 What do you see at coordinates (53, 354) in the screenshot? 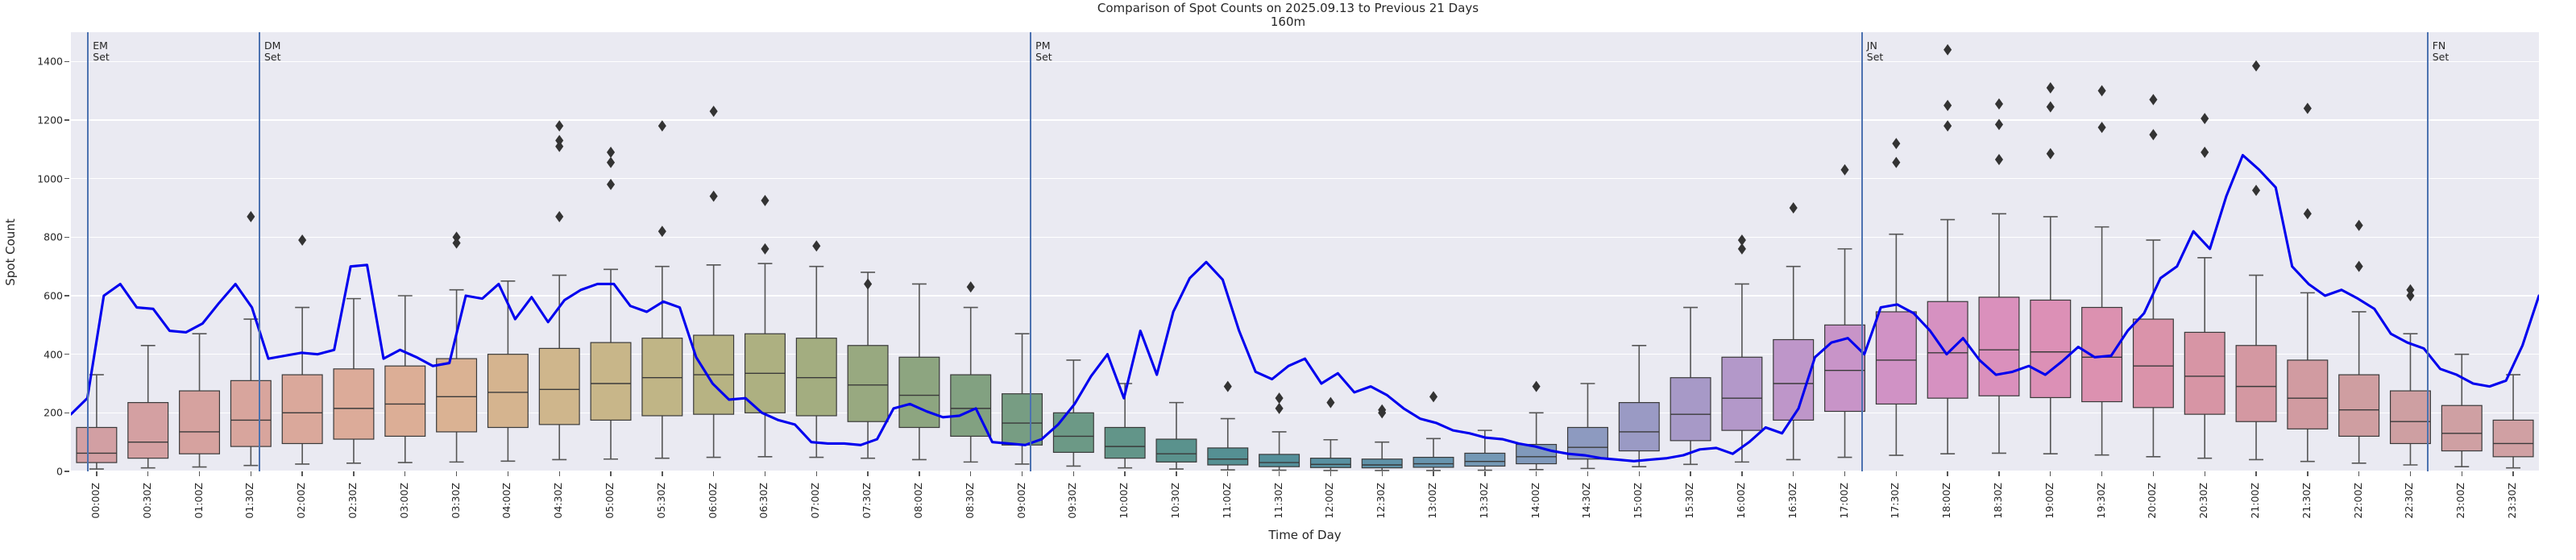
I see `y-tick-label: 400` at bounding box center [53, 354].